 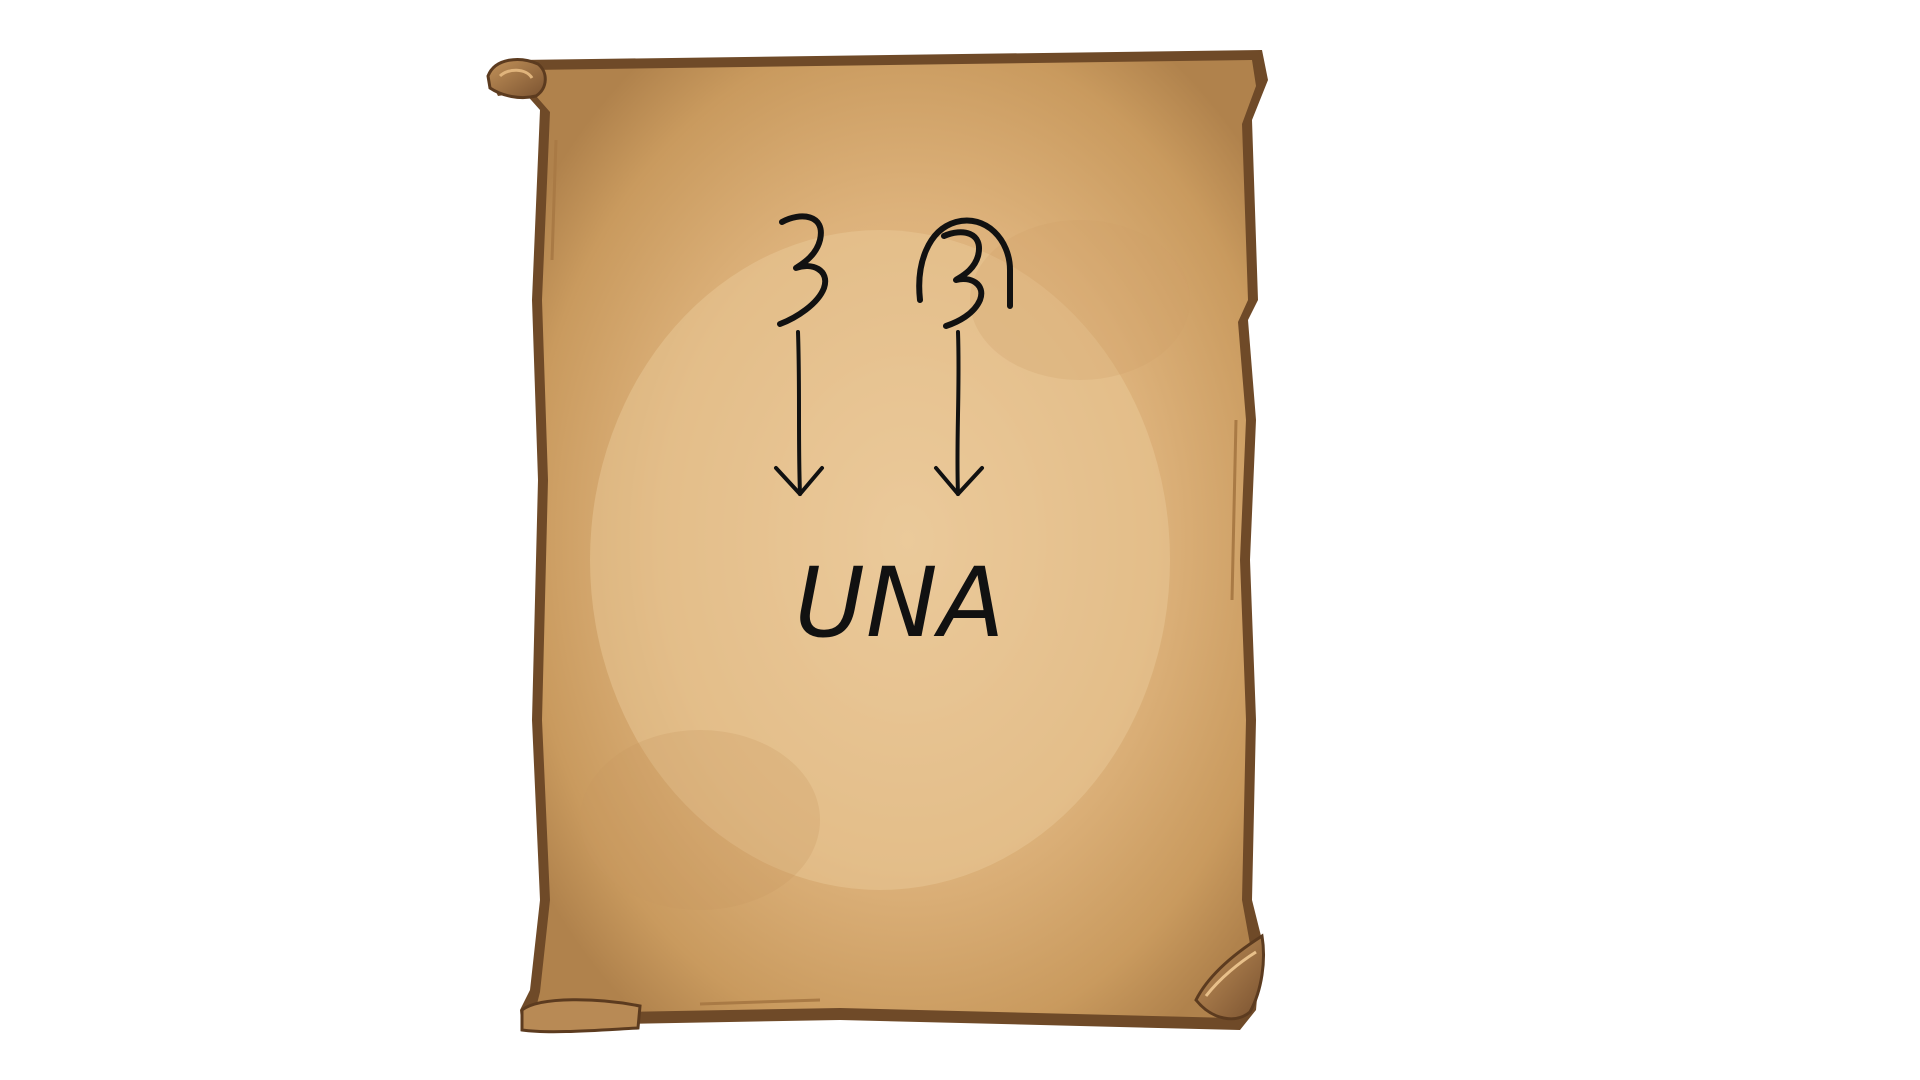 I want to click on top-left-curl-roll, so click(x=516, y=73).